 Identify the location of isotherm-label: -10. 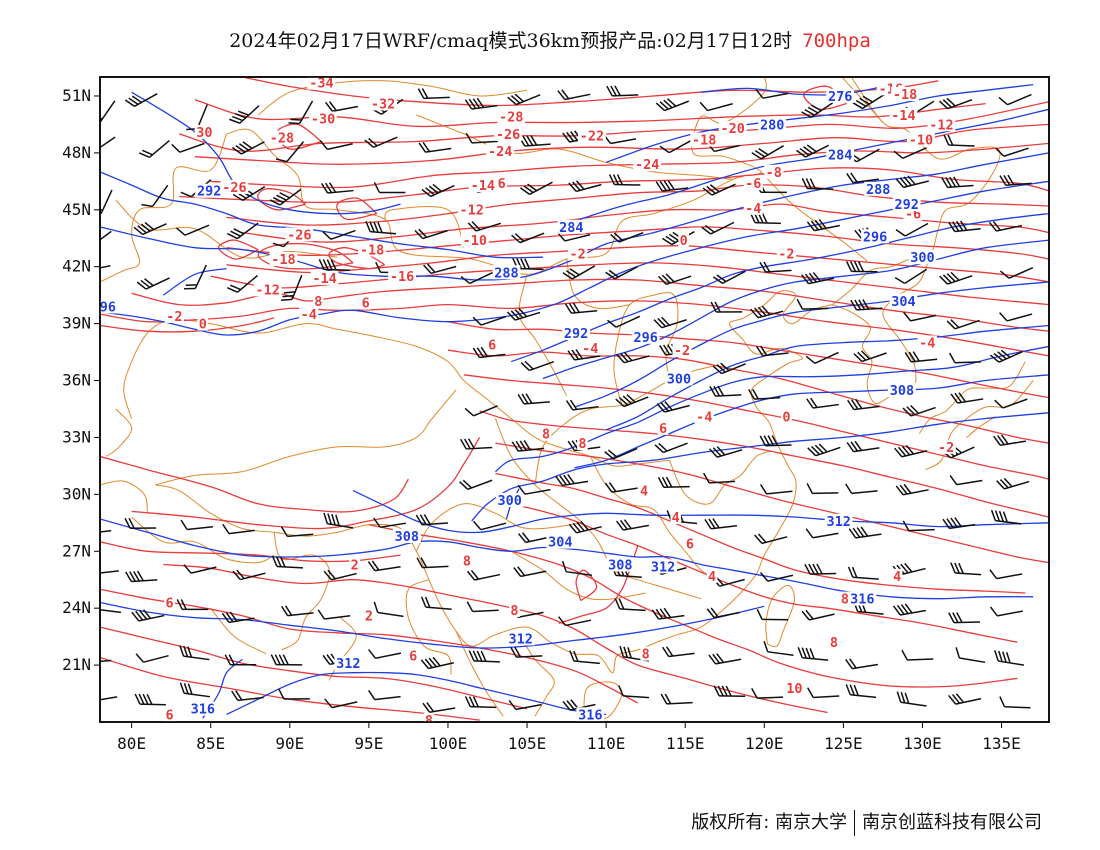
(475, 241).